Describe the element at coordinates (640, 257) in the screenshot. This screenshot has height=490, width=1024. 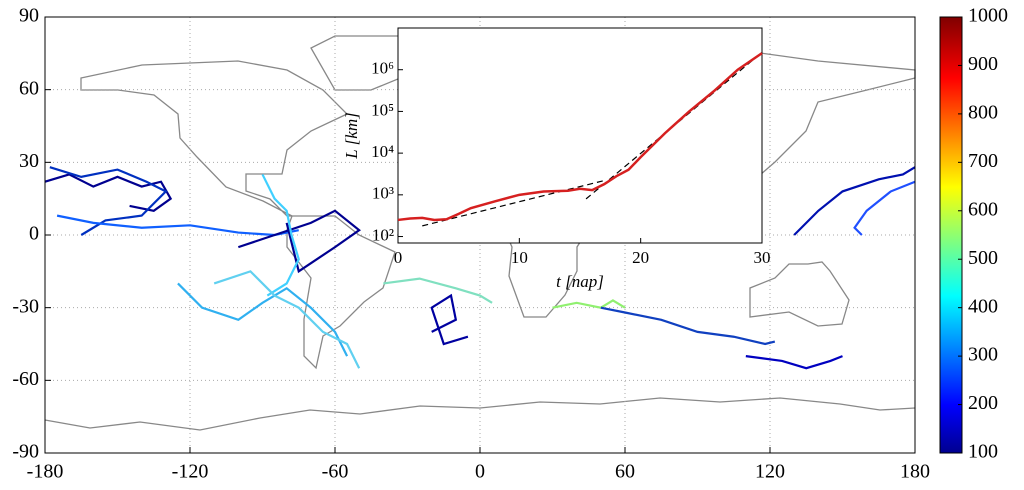
I see `x-tick-label: 20` at that location.